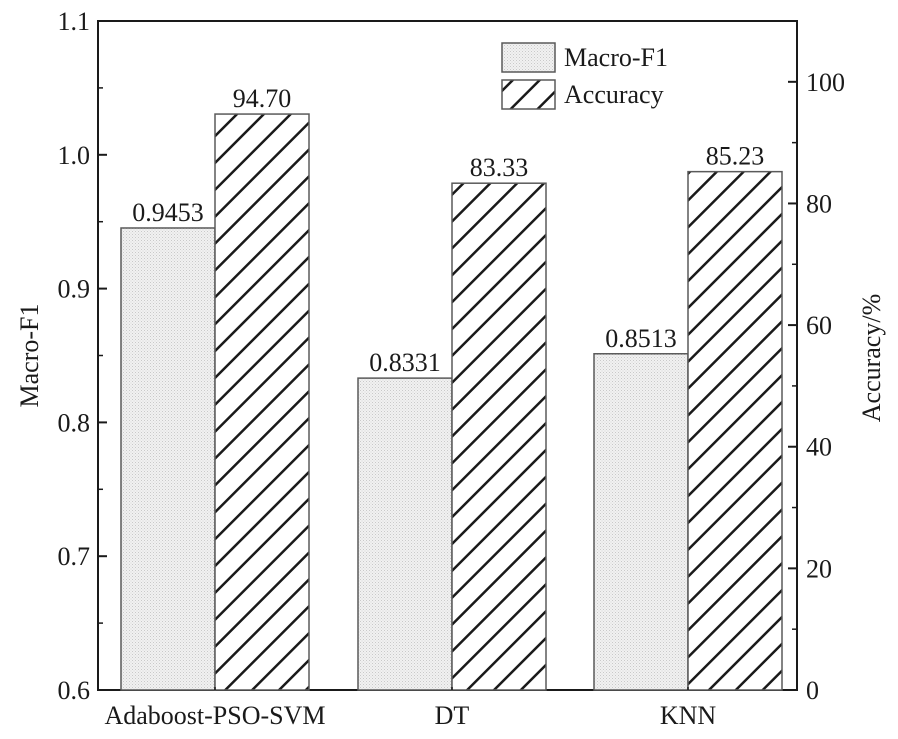 Image resolution: width=898 pixels, height=739 pixels. What do you see at coordinates (735, 156) in the screenshot?
I see `data-label-accuracy-knn: 85.23` at bounding box center [735, 156].